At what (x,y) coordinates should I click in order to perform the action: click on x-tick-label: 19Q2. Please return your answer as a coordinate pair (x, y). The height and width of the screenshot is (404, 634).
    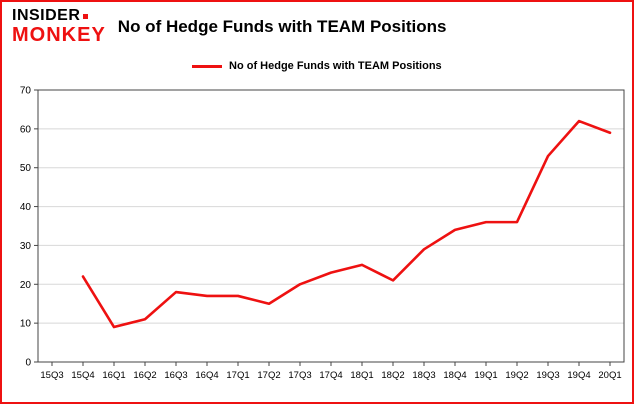
    Looking at the image, I should click on (516, 375).